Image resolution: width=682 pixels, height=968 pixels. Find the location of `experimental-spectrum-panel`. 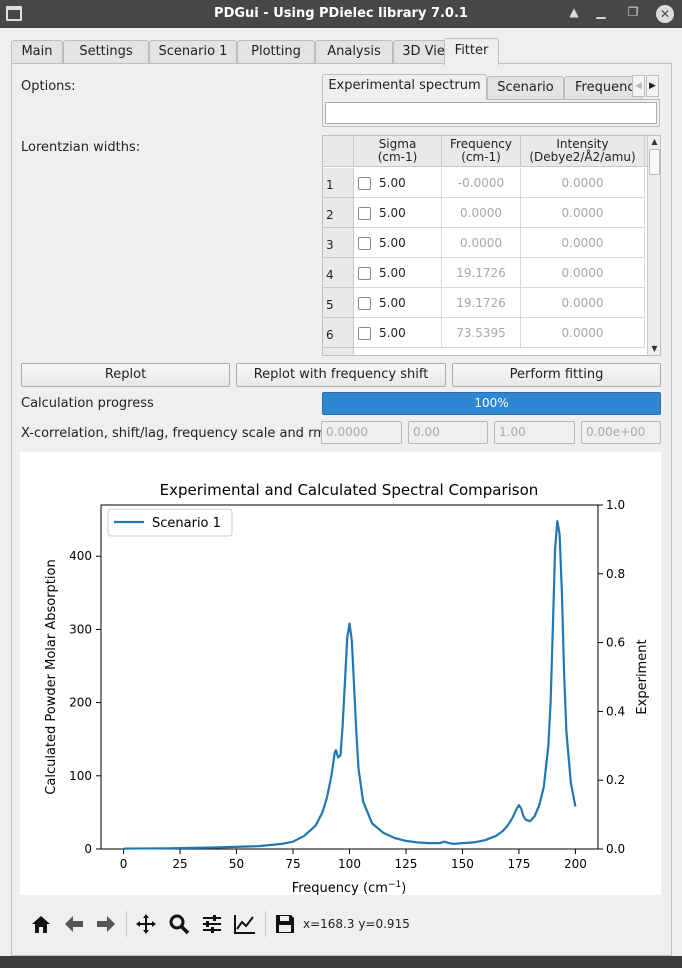

experimental-spectrum-panel is located at coordinates (491, 113).